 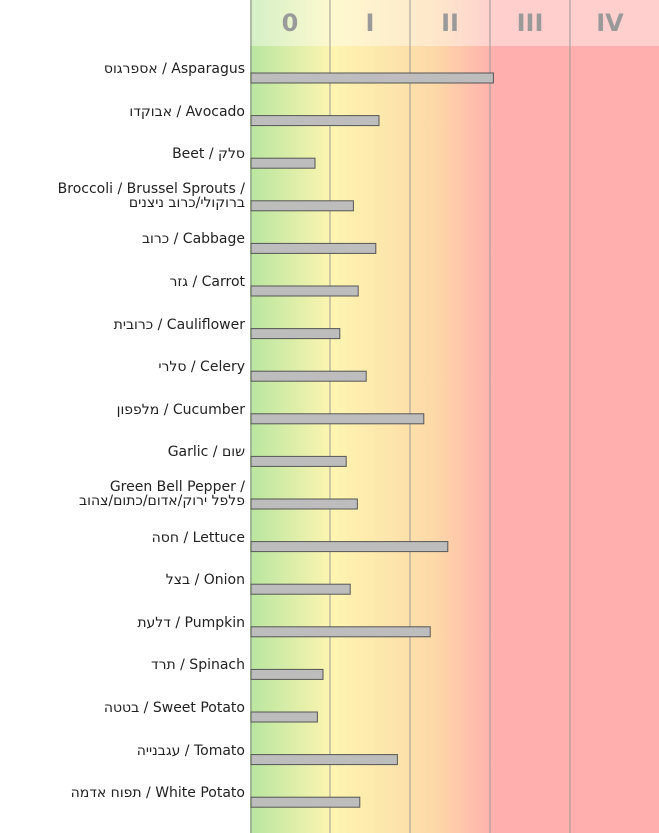 I want to click on category-label: אספרגוס / Asparagus, so click(x=174, y=69).